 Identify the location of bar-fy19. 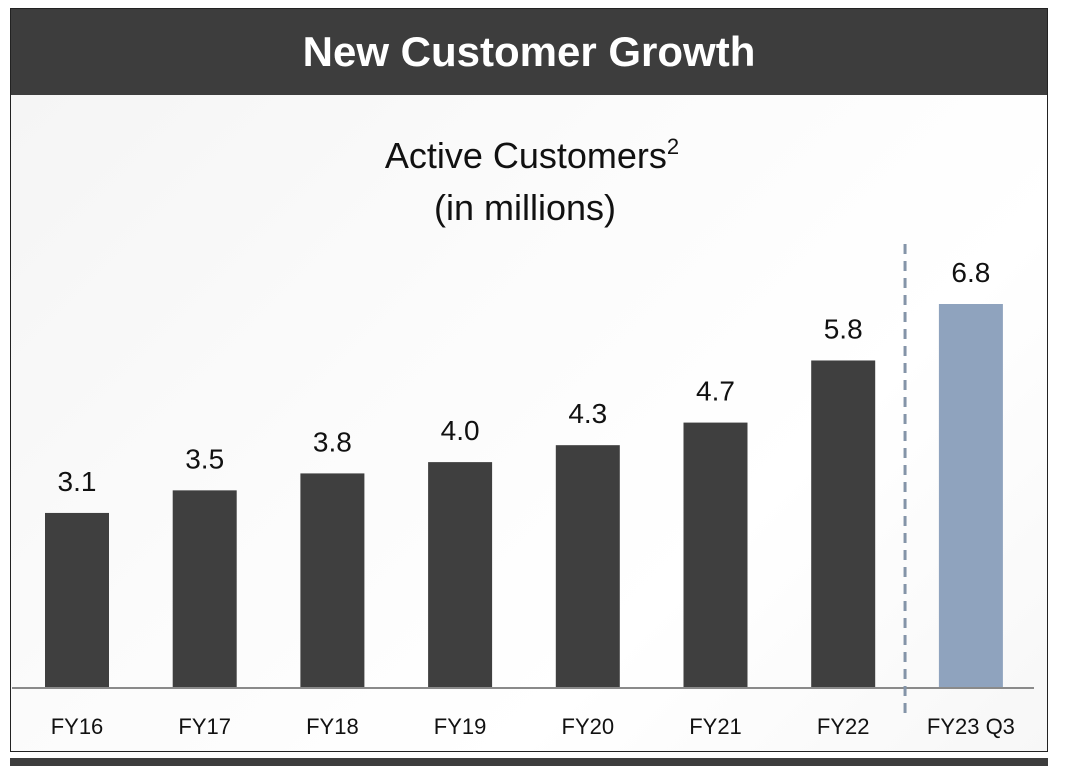
(460, 575).